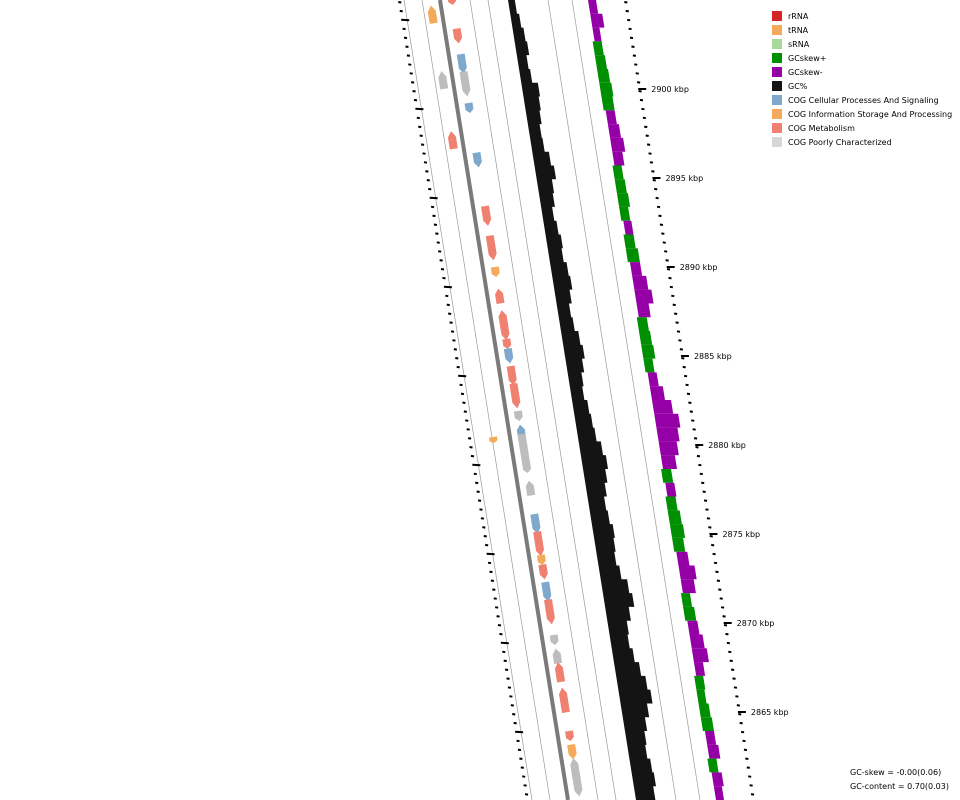  Describe the element at coordinates (670, 89) in the screenshot. I see `tick-label: 2900 kbp` at that location.